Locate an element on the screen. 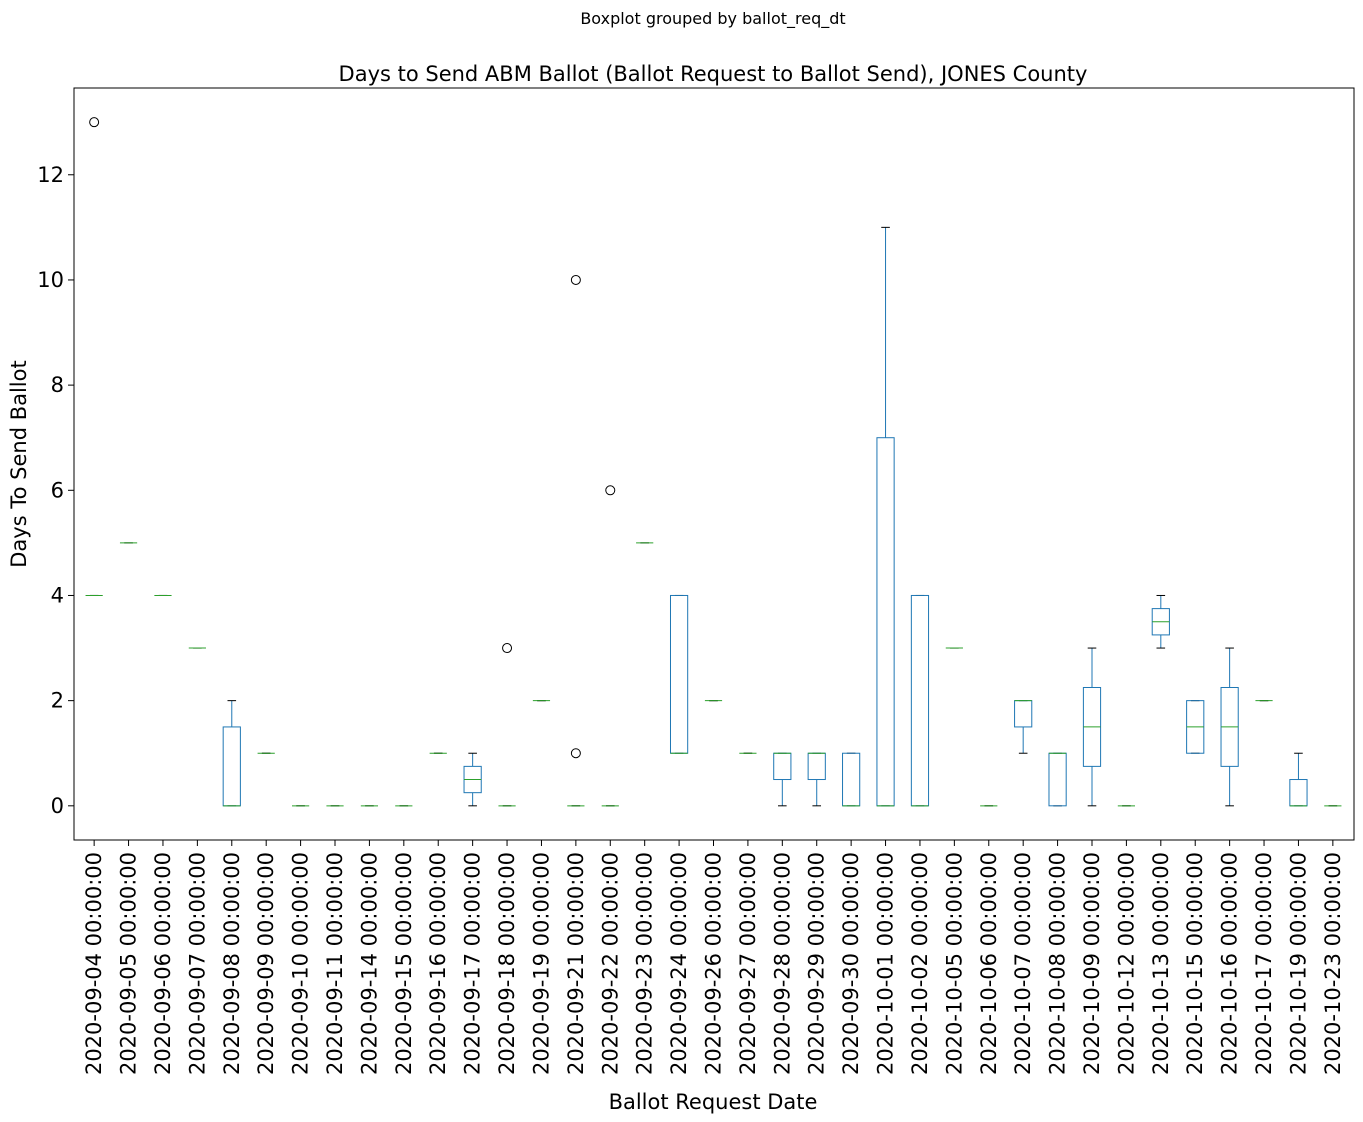  x-tick-label: 2020-10-15 00:00:00 is located at coordinates (1195, 963).